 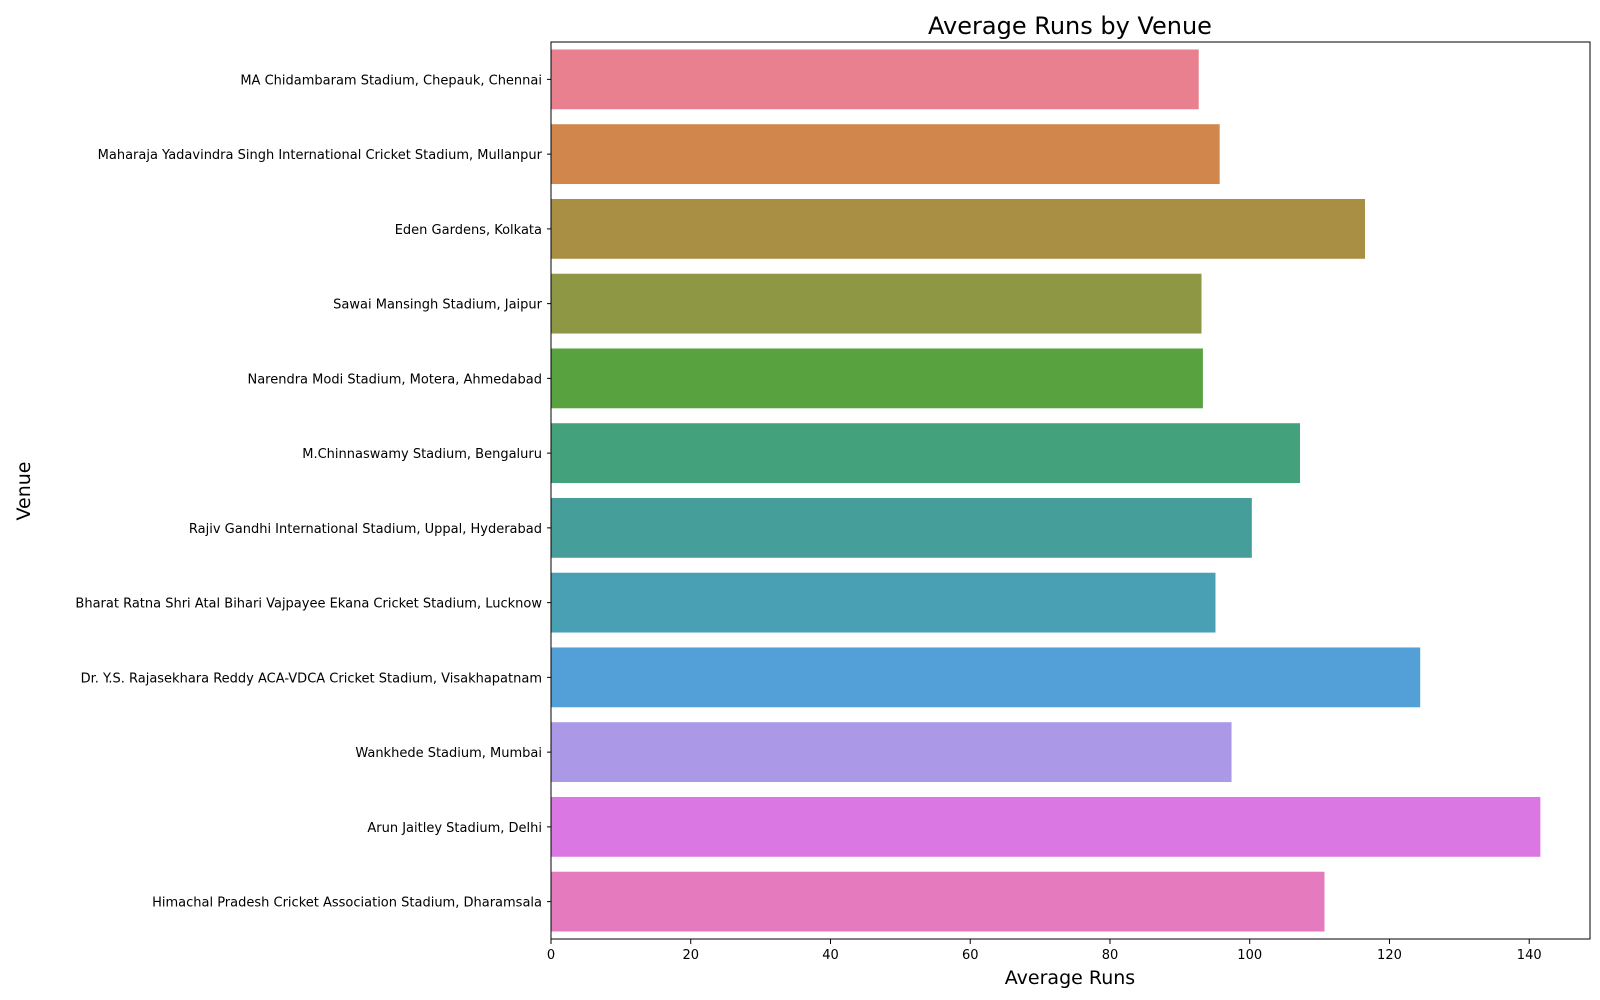 What do you see at coordinates (448, 753) in the screenshot?
I see `y-tick-label: Wankhede Stadium, Mumbai` at bounding box center [448, 753].